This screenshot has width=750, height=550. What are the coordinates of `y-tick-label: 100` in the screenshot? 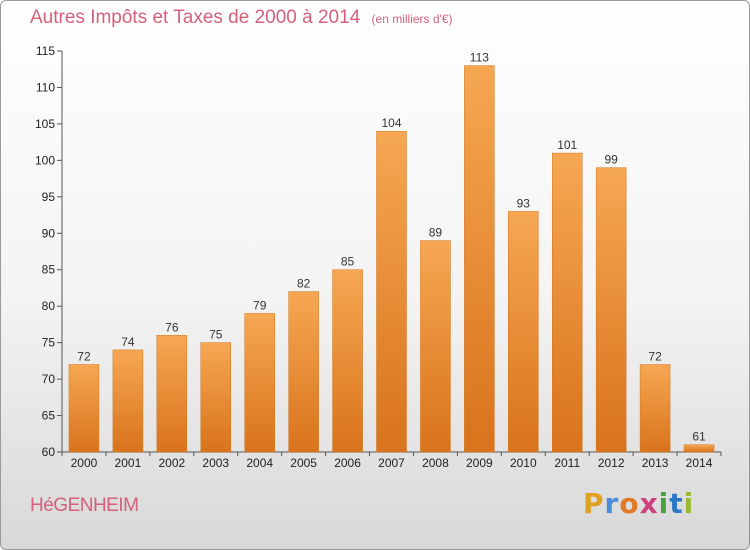 It's located at (45, 160).